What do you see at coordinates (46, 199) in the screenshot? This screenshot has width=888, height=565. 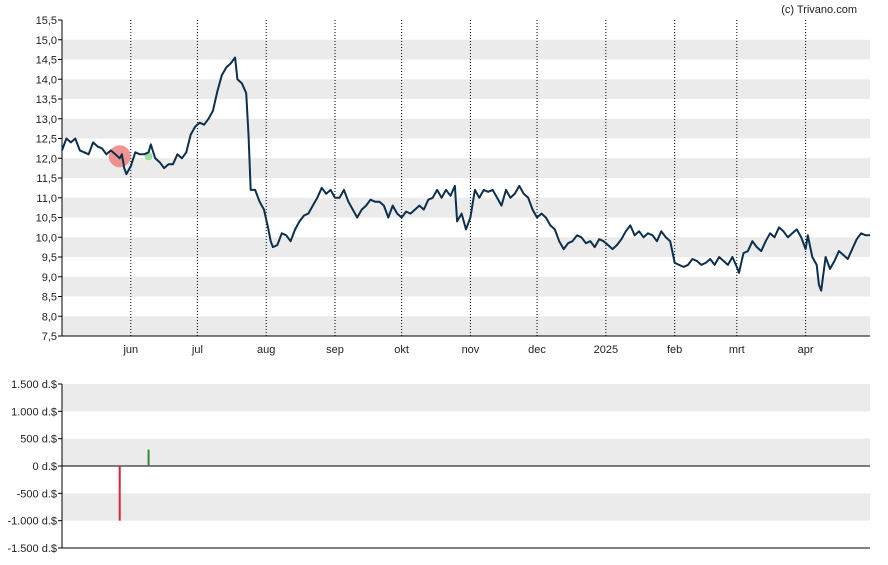 I see `y-tick-label: 11,0` at bounding box center [46, 199].